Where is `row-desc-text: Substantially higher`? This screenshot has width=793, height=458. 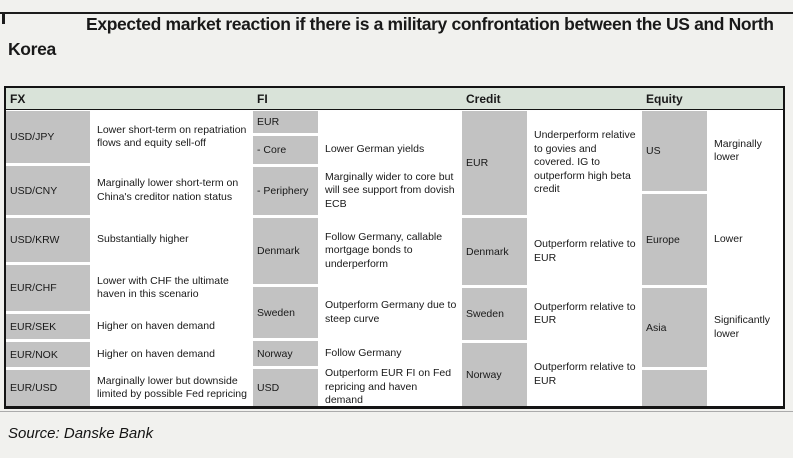
row-desc-text: Substantially higher is located at coordinates (143, 239).